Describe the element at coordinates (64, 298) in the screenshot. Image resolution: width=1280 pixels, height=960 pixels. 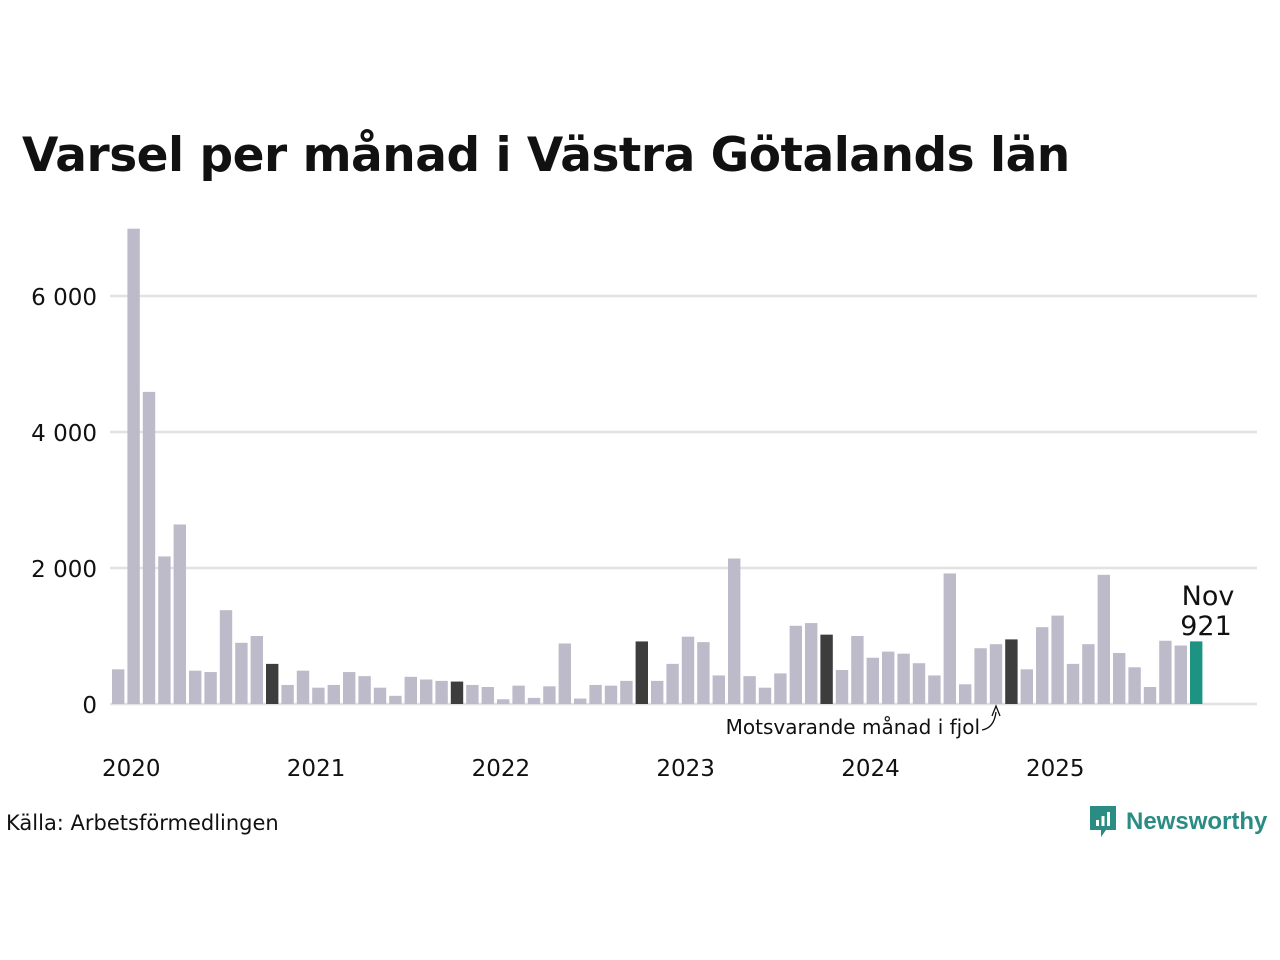
I see `y-tick-label: 6 000` at that location.